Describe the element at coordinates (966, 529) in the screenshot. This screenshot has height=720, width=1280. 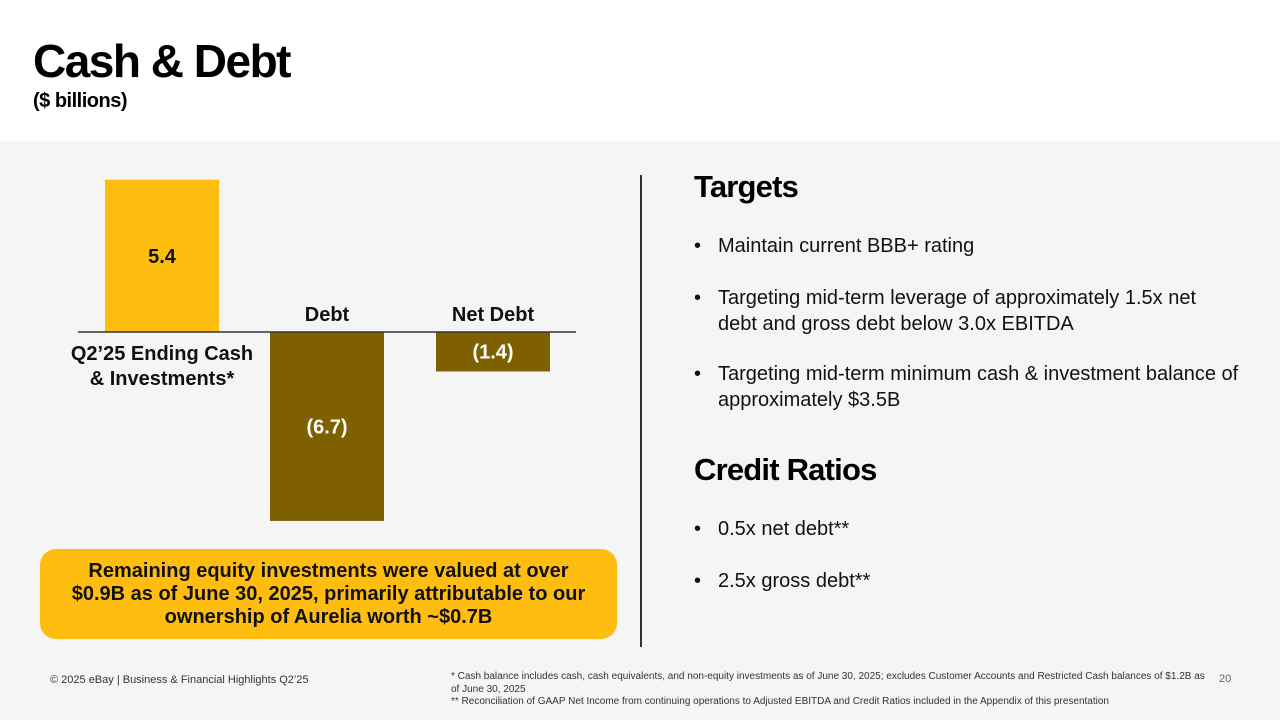
I see `credit-bullet-1: • 0.5x net debt**` at that location.